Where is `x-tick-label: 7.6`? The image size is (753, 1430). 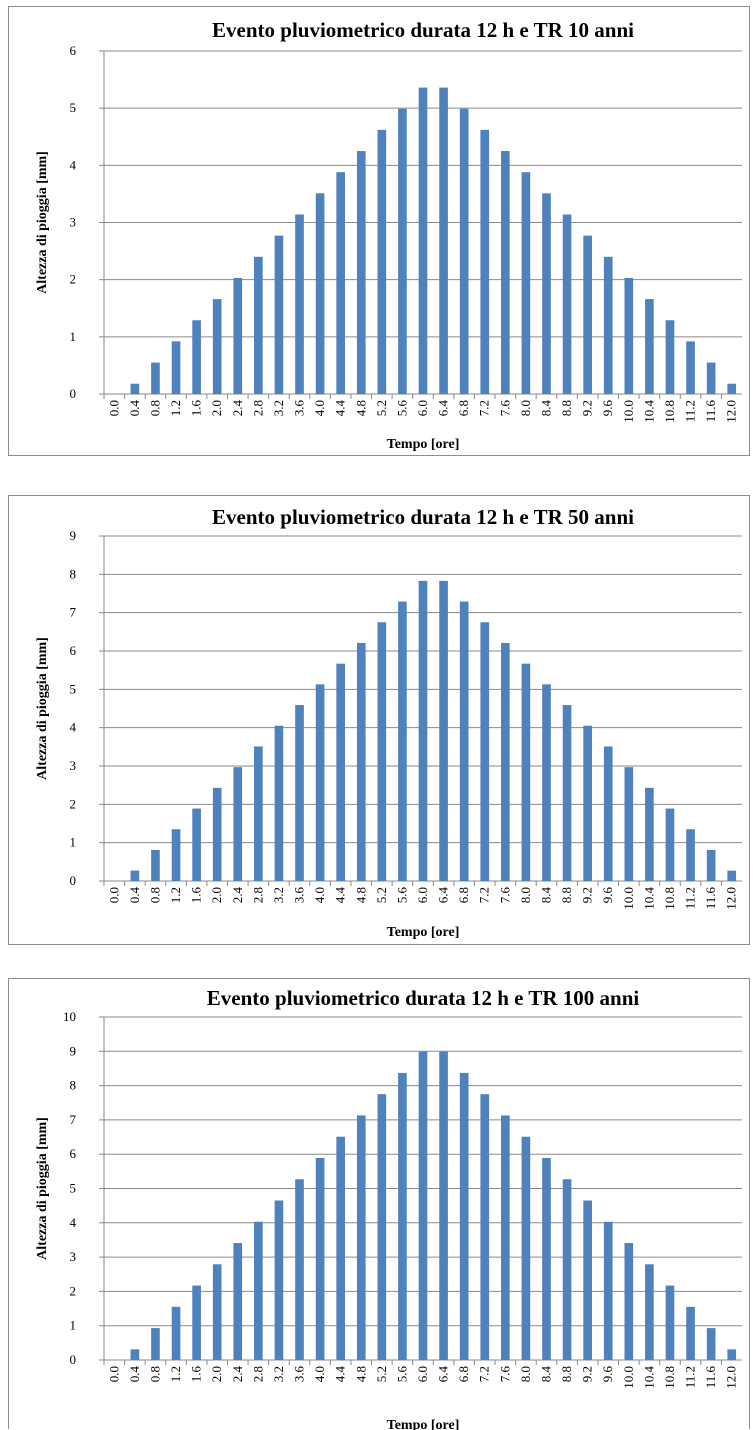
x-tick-label: 7.6 is located at coordinates (504, 1374).